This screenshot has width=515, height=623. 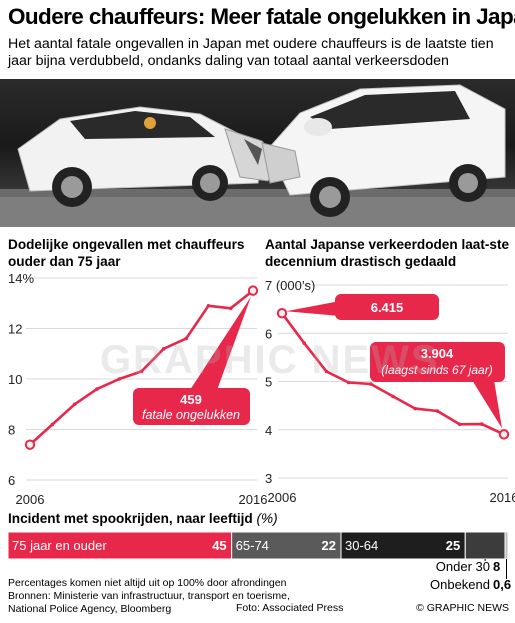 What do you see at coordinates (21, 278) in the screenshot?
I see `y-tick-label: 14%` at bounding box center [21, 278].